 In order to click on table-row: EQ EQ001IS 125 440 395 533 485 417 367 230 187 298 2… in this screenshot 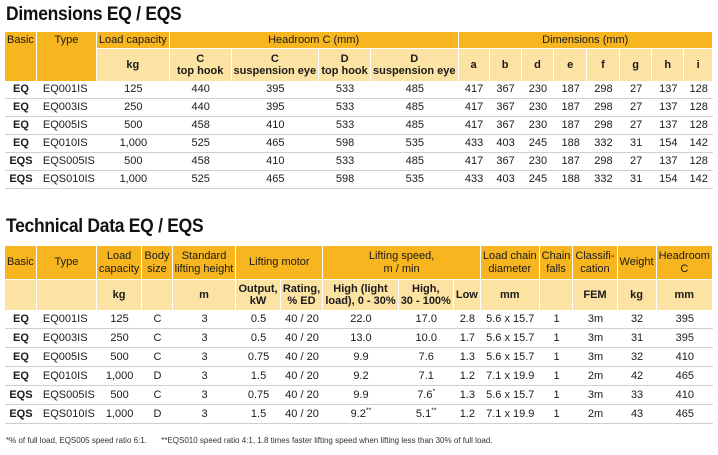, I will do `click(359, 90)`.